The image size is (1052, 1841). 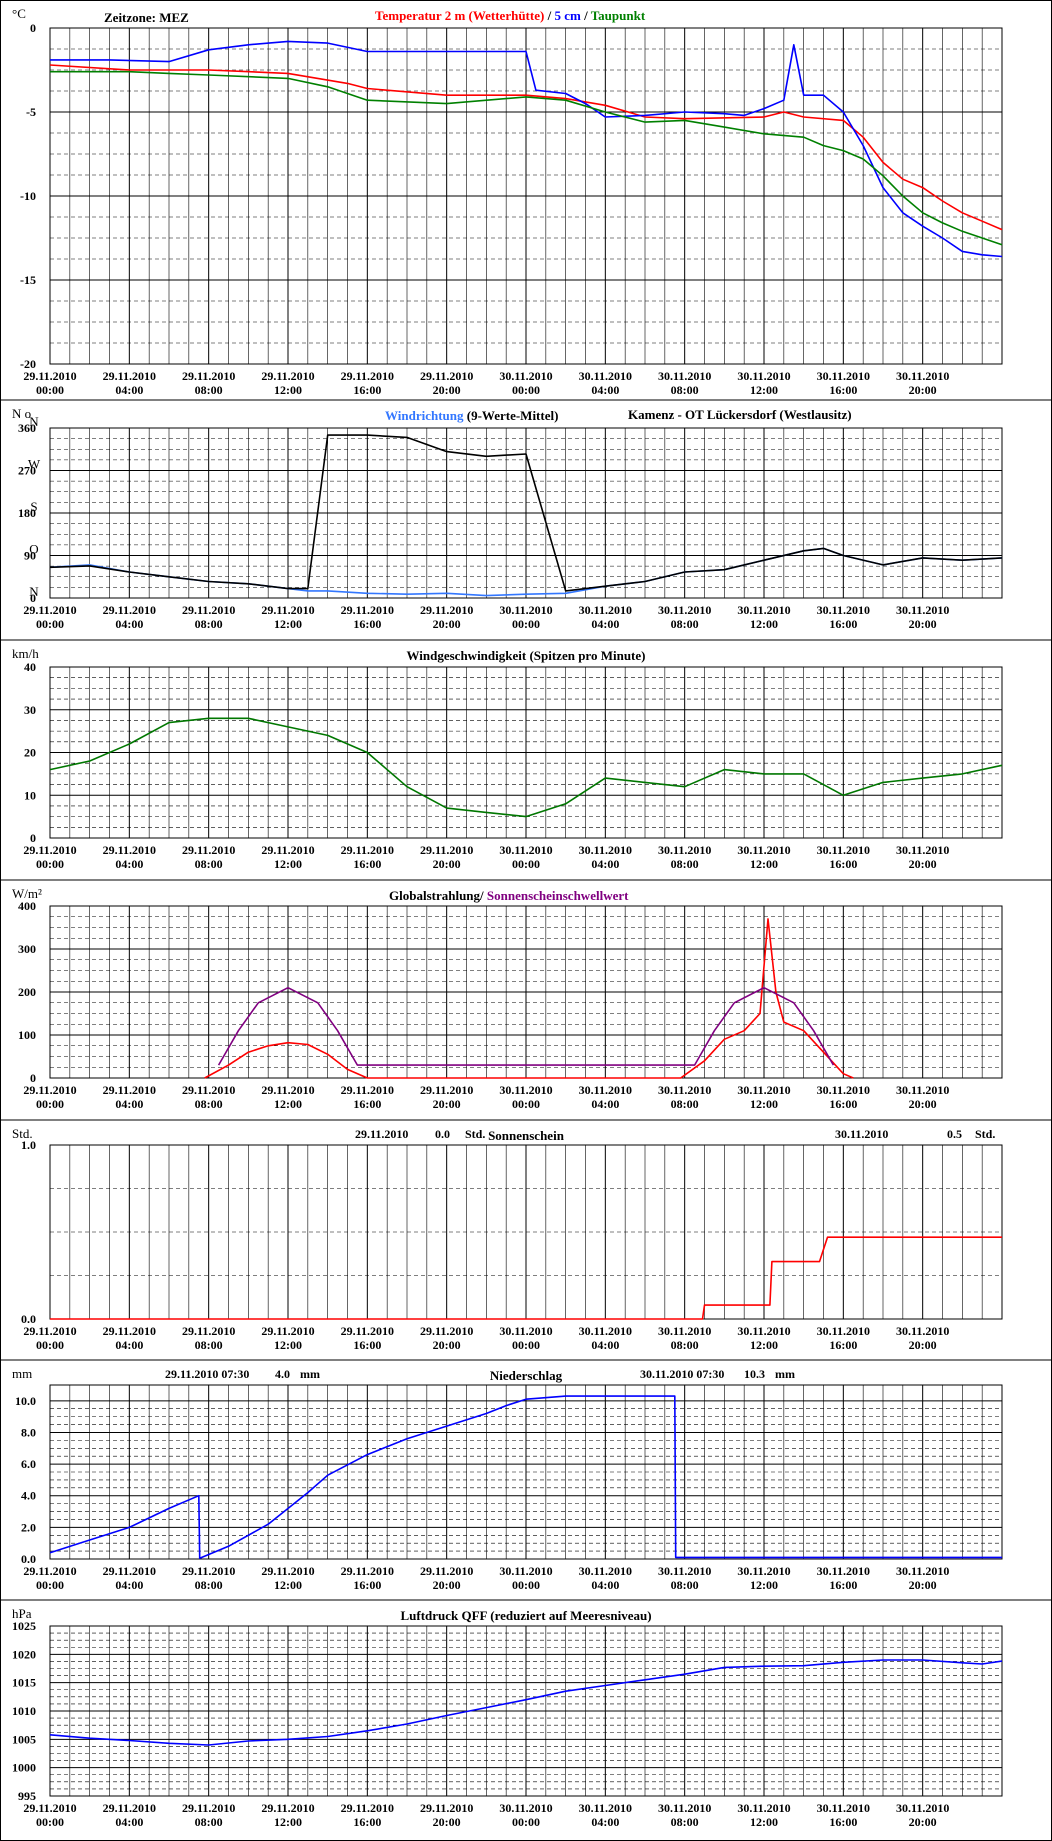 What do you see at coordinates (27, 893) in the screenshot?
I see `y-unit-label: W/m²` at bounding box center [27, 893].